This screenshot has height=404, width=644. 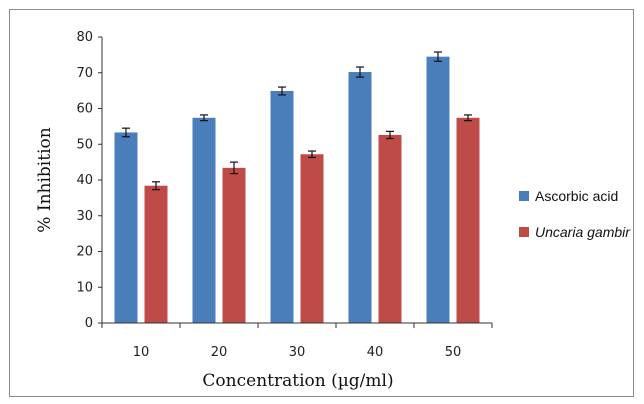 I want to click on y-tick-label: 20, so click(x=84, y=252).